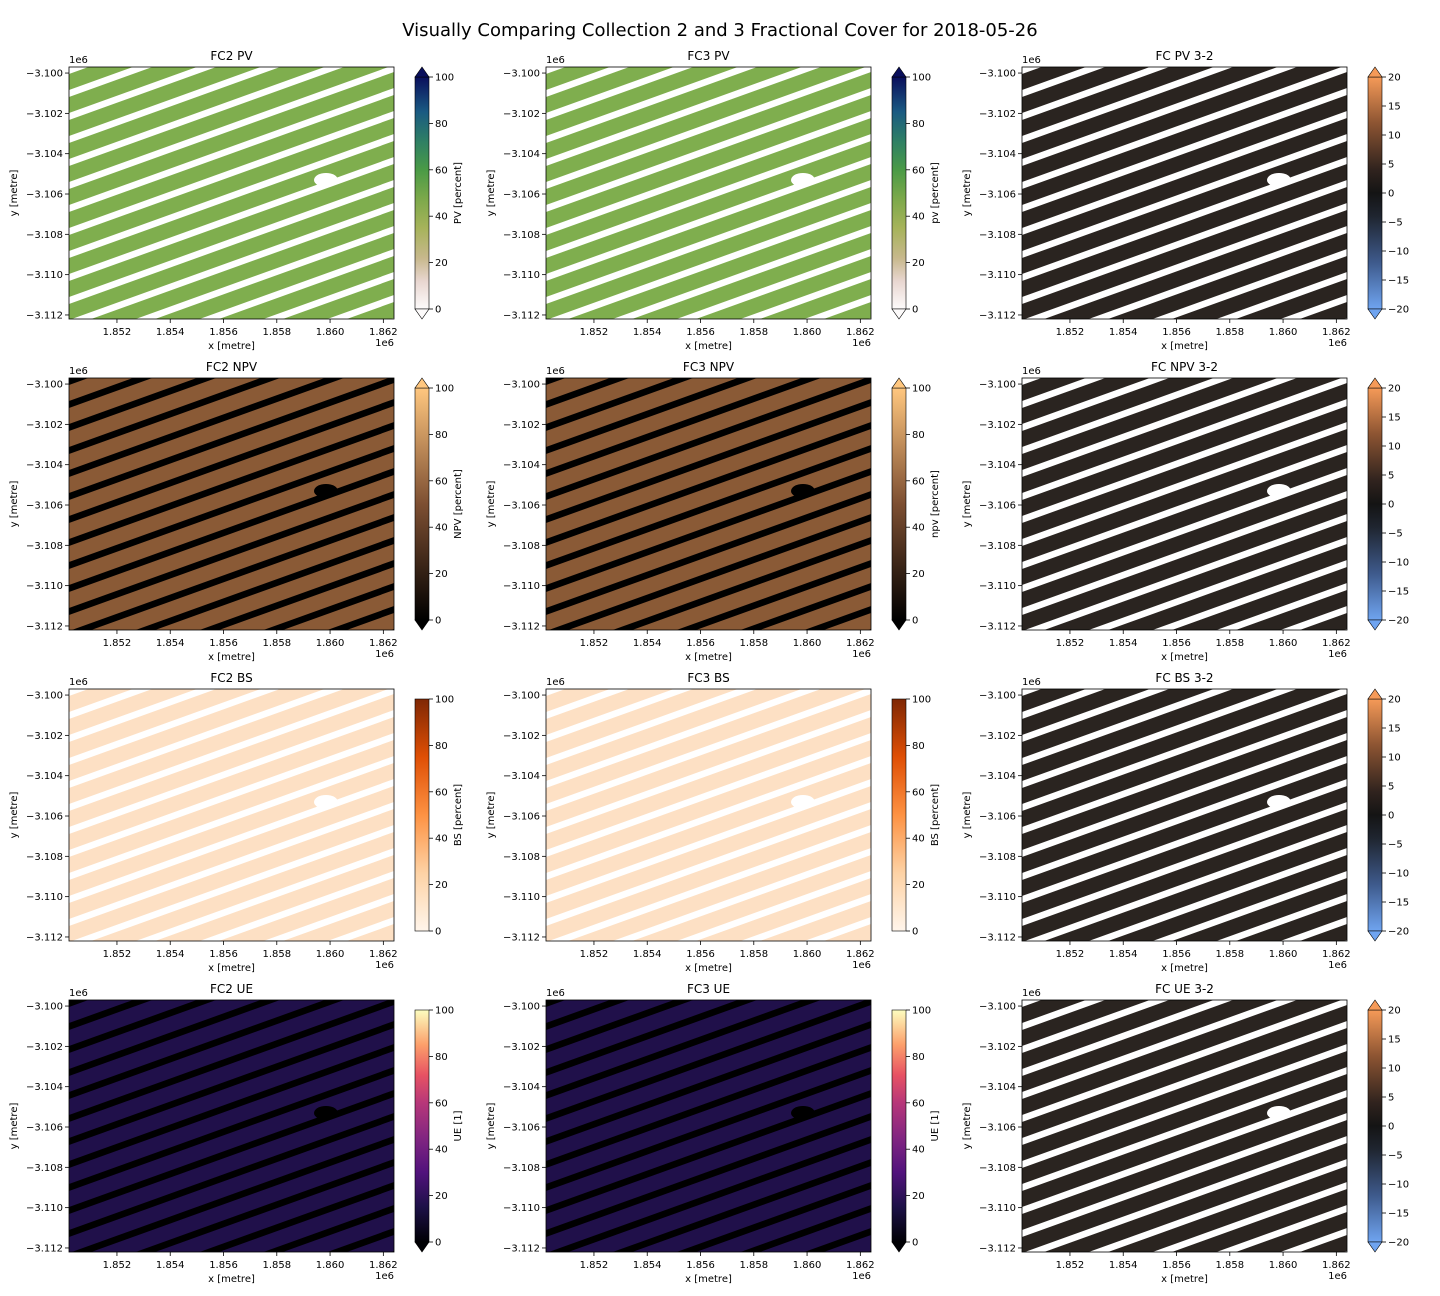 The width and height of the screenshot is (1440, 1296). Describe the element at coordinates (439, 1129) in the screenshot. I see `colorbar: 0 20 40 60 80 100 UE [1]` at that location.